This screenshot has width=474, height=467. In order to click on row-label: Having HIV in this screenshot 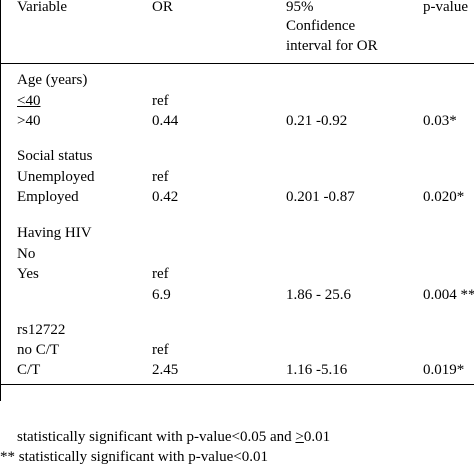, I will do `click(54, 233)`.